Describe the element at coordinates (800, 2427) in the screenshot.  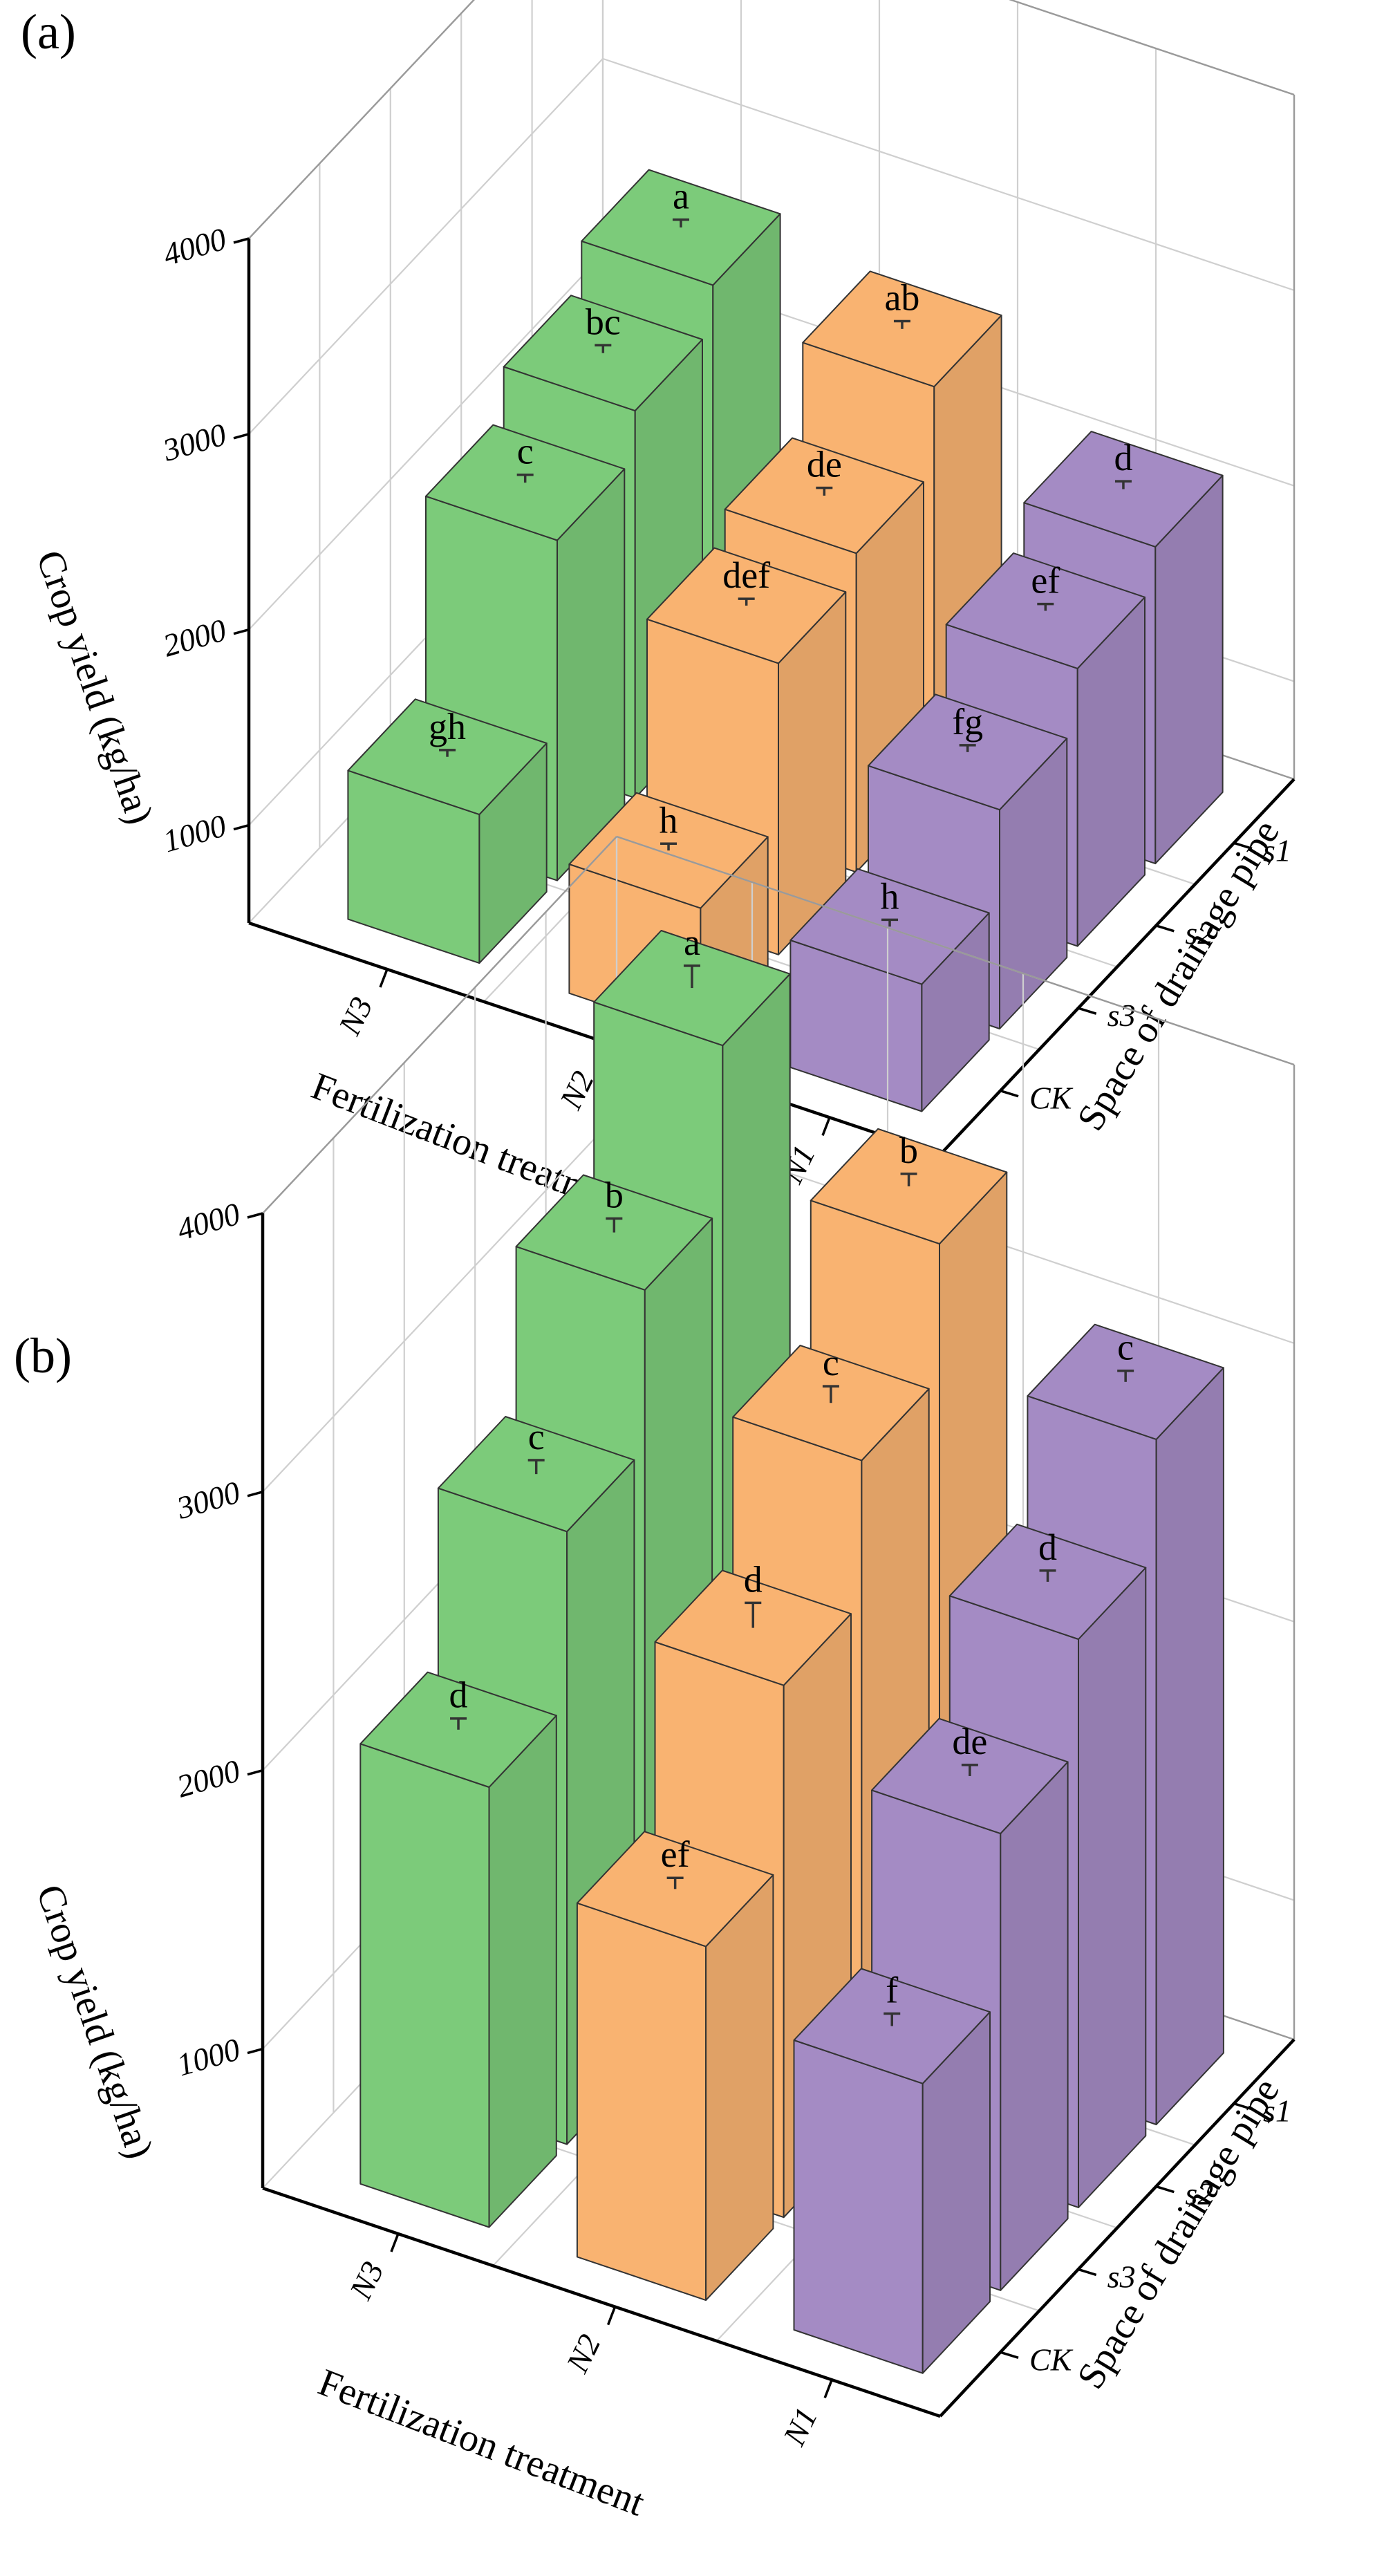
I see `x-tick-label: N1` at that location.